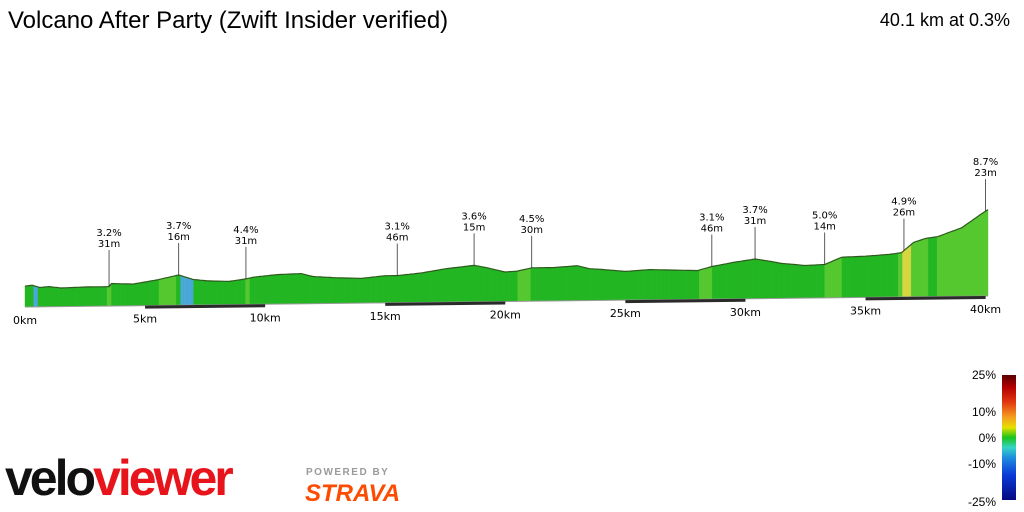 The height and width of the screenshot is (512, 1024). Describe the element at coordinates (245, 230) in the screenshot. I see `annotation-gradient: 4.4%` at that location.